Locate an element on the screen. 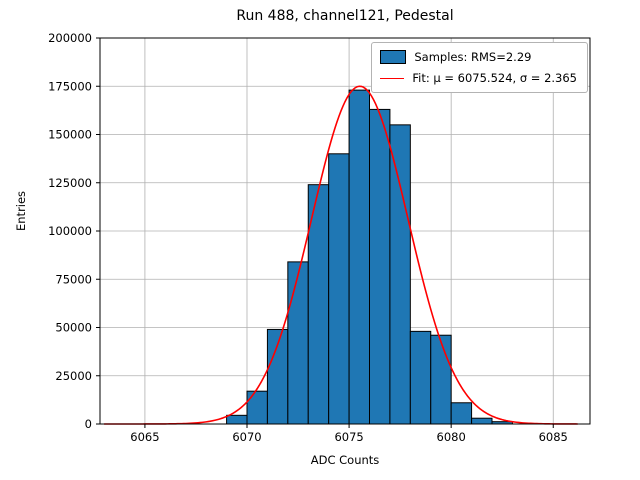  y-tick-label: 0 is located at coordinates (88, 424).